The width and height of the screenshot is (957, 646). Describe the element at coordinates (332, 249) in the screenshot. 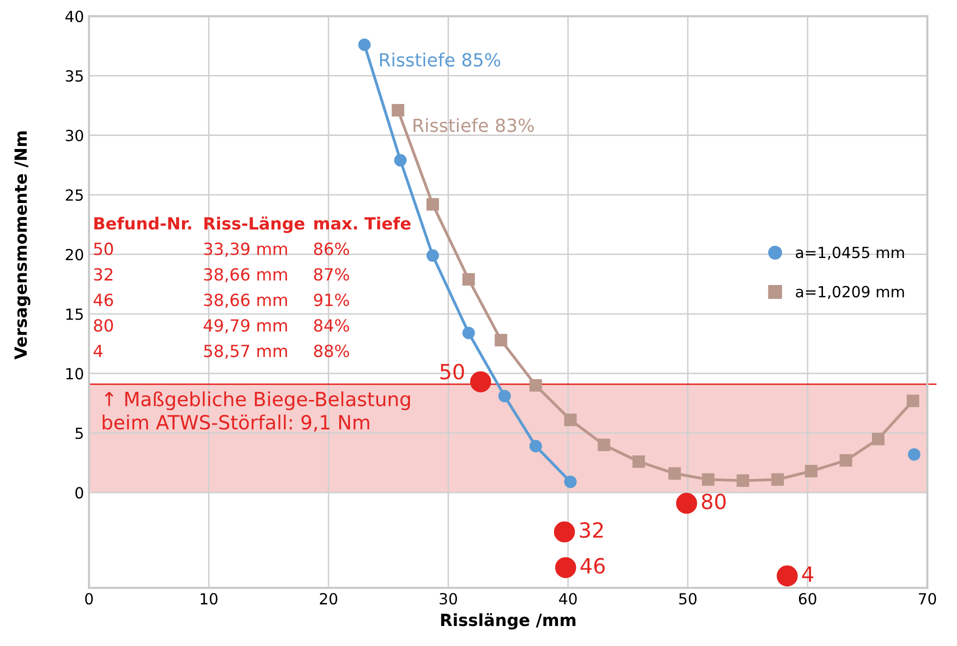

I see `annotation: 86%` at that location.